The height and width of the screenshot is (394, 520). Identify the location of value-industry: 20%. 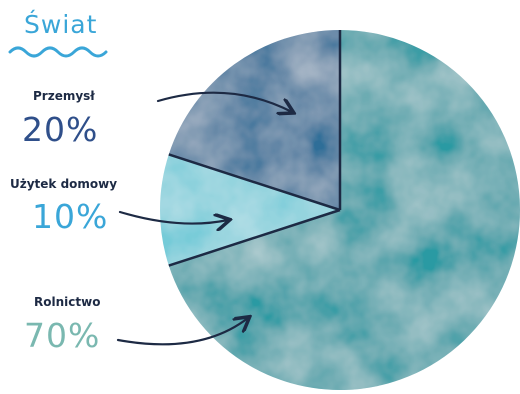
(60, 129).